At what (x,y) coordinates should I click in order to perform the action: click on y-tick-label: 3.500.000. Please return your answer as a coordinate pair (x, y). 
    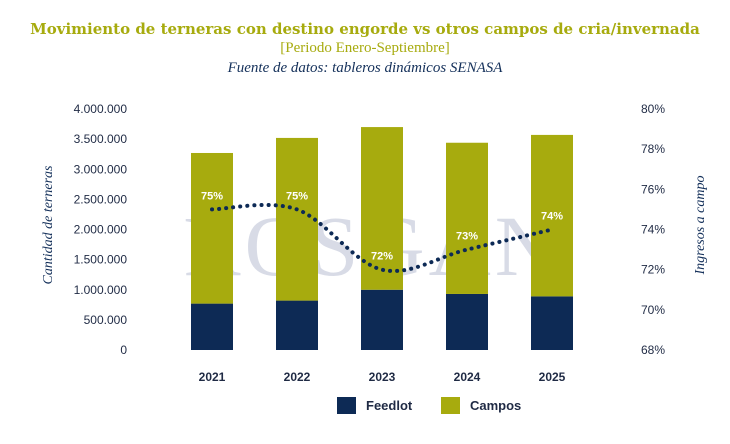
    Looking at the image, I should click on (101, 139).